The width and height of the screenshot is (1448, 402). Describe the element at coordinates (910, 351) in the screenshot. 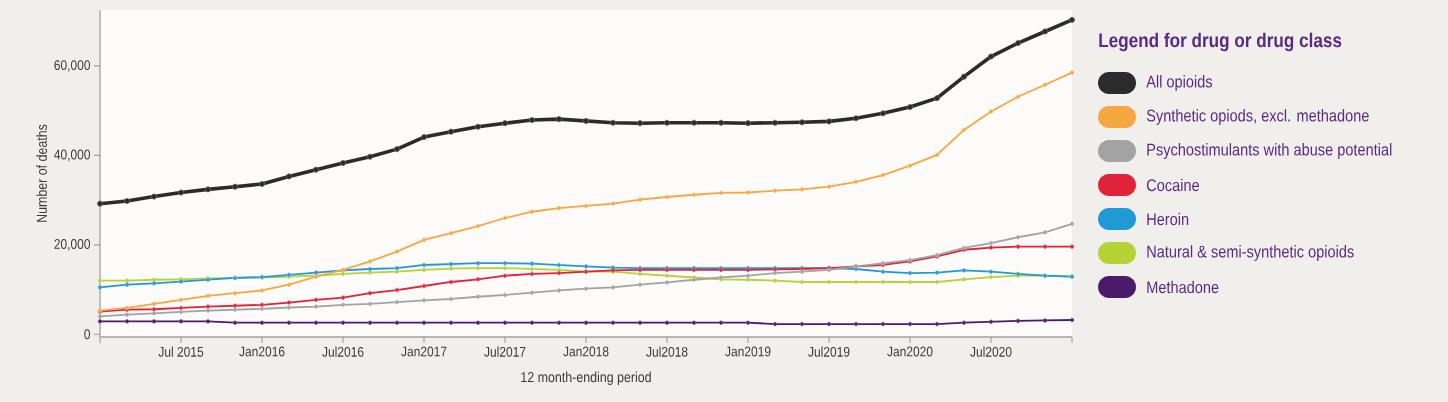

I see `x-tick-label: Jan2020` at that location.